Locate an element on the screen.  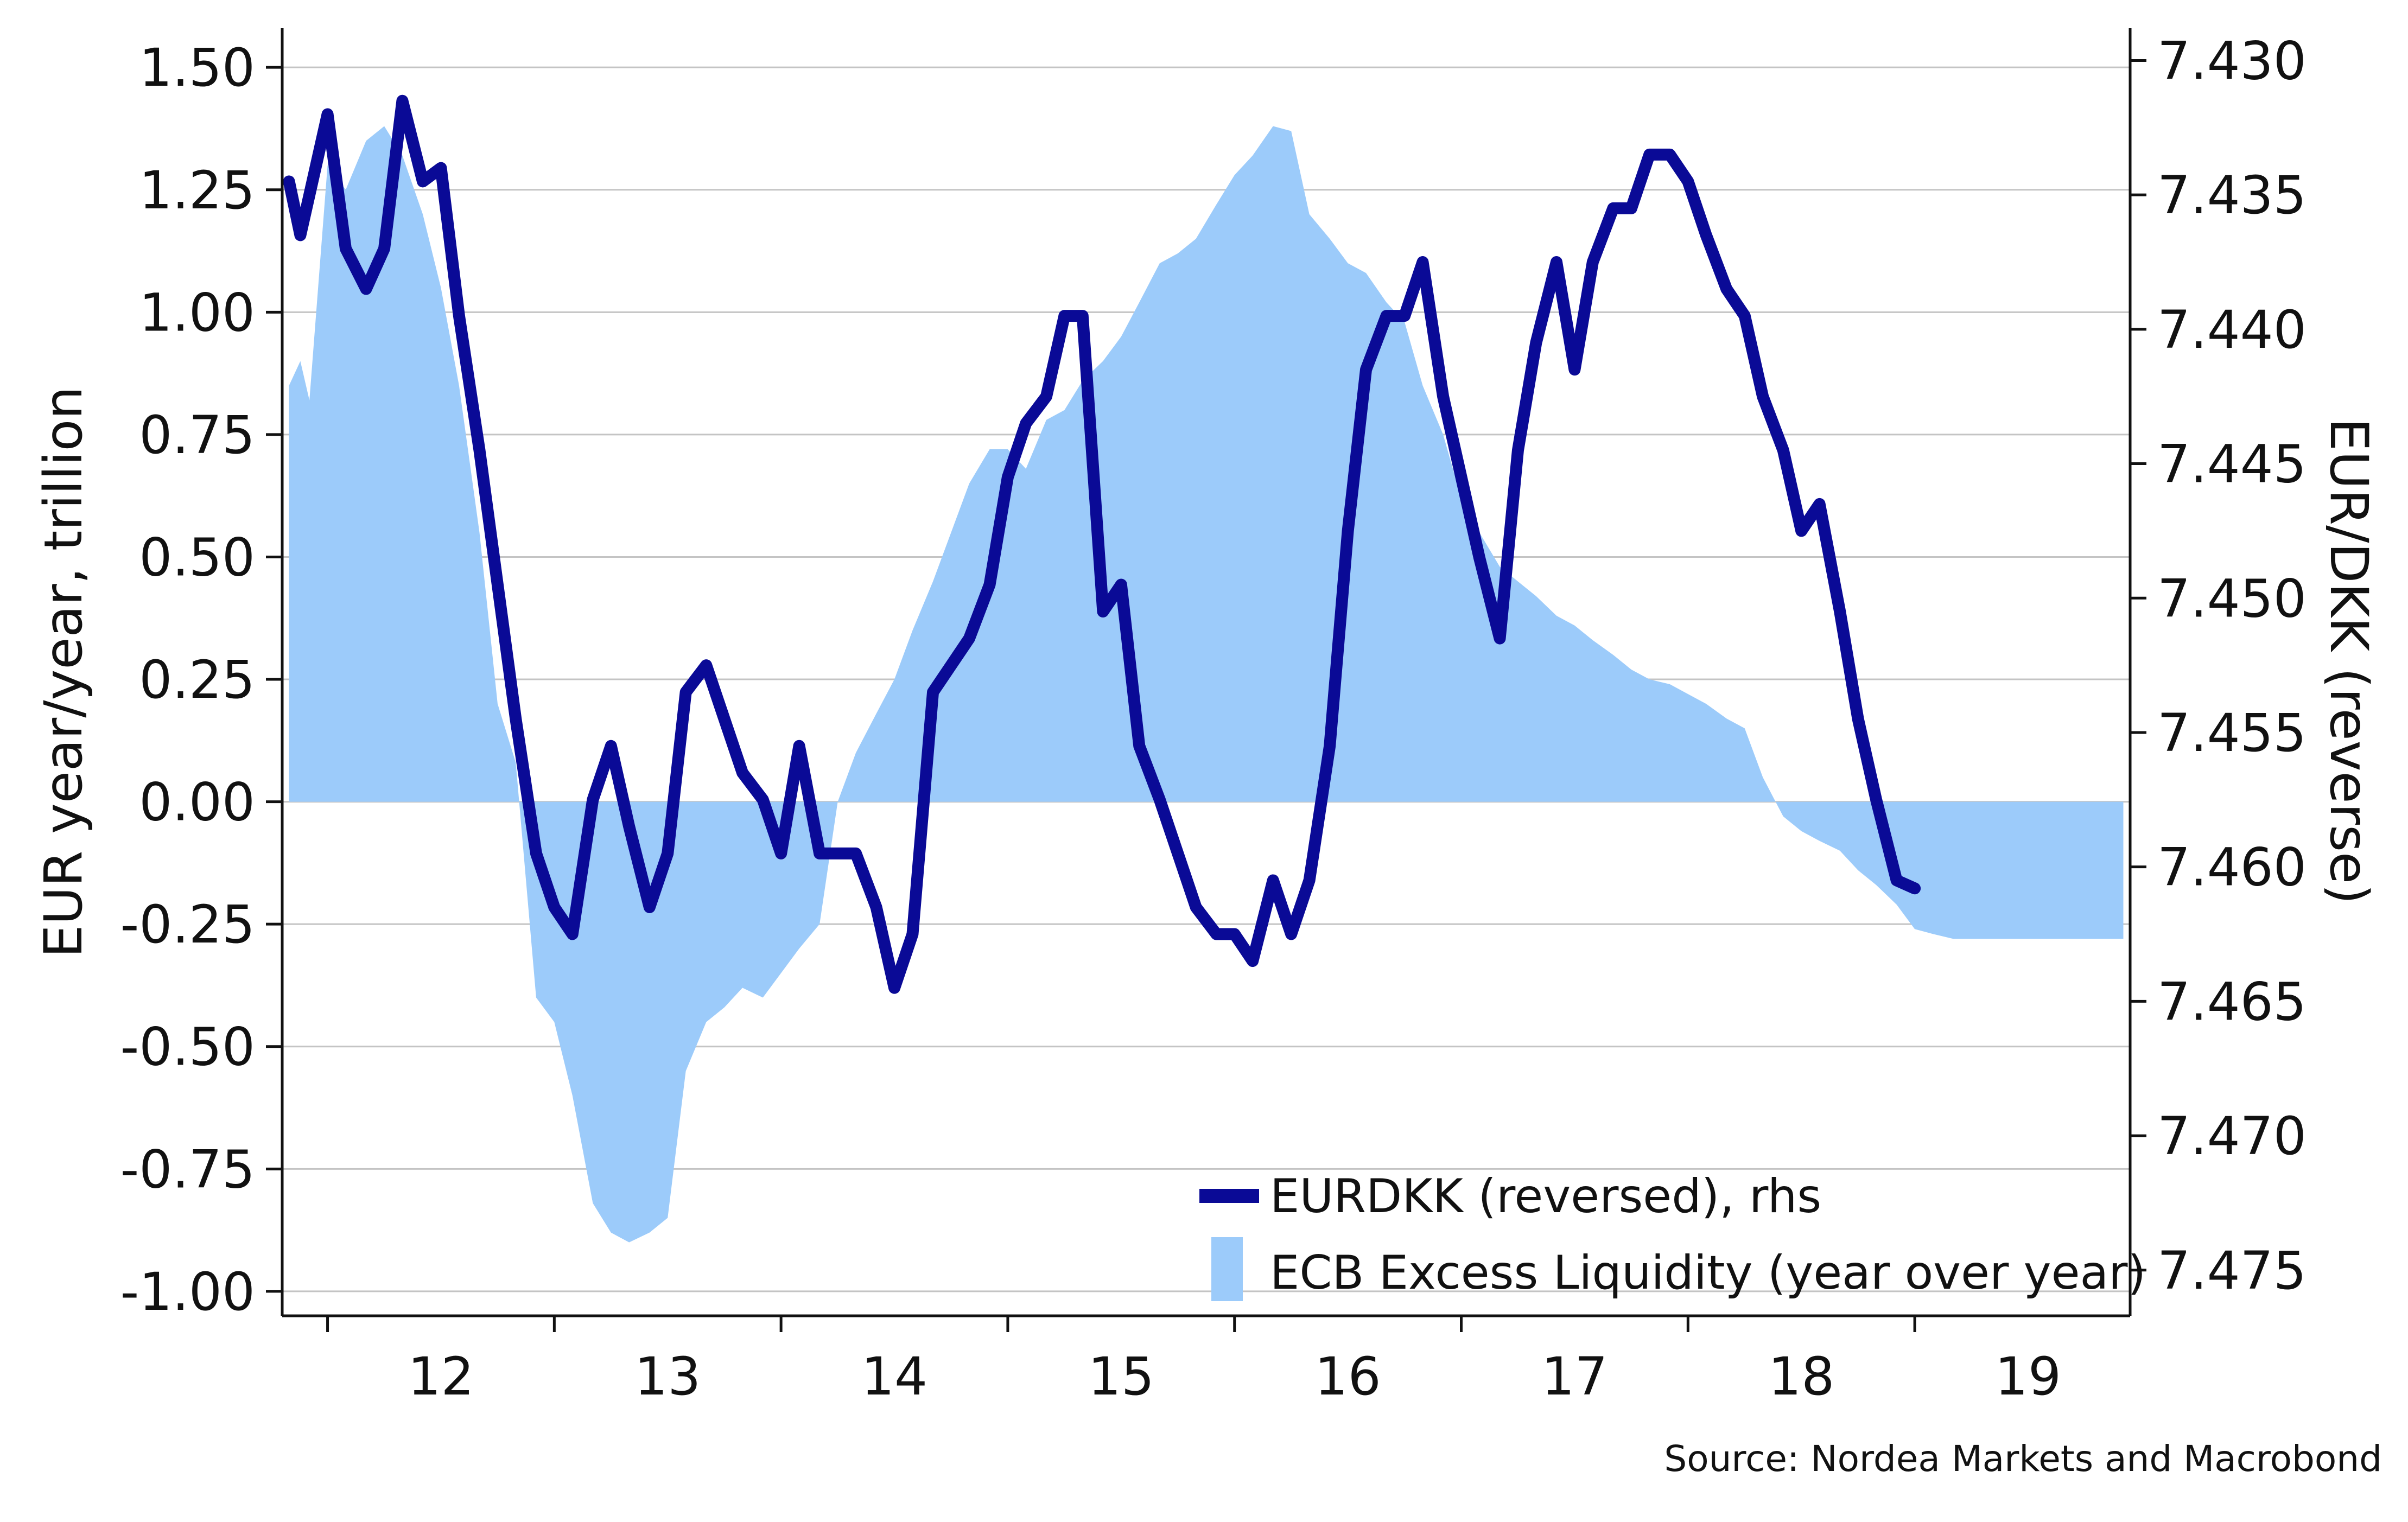
x-tick-label: 19 is located at coordinates (2028, 1376).